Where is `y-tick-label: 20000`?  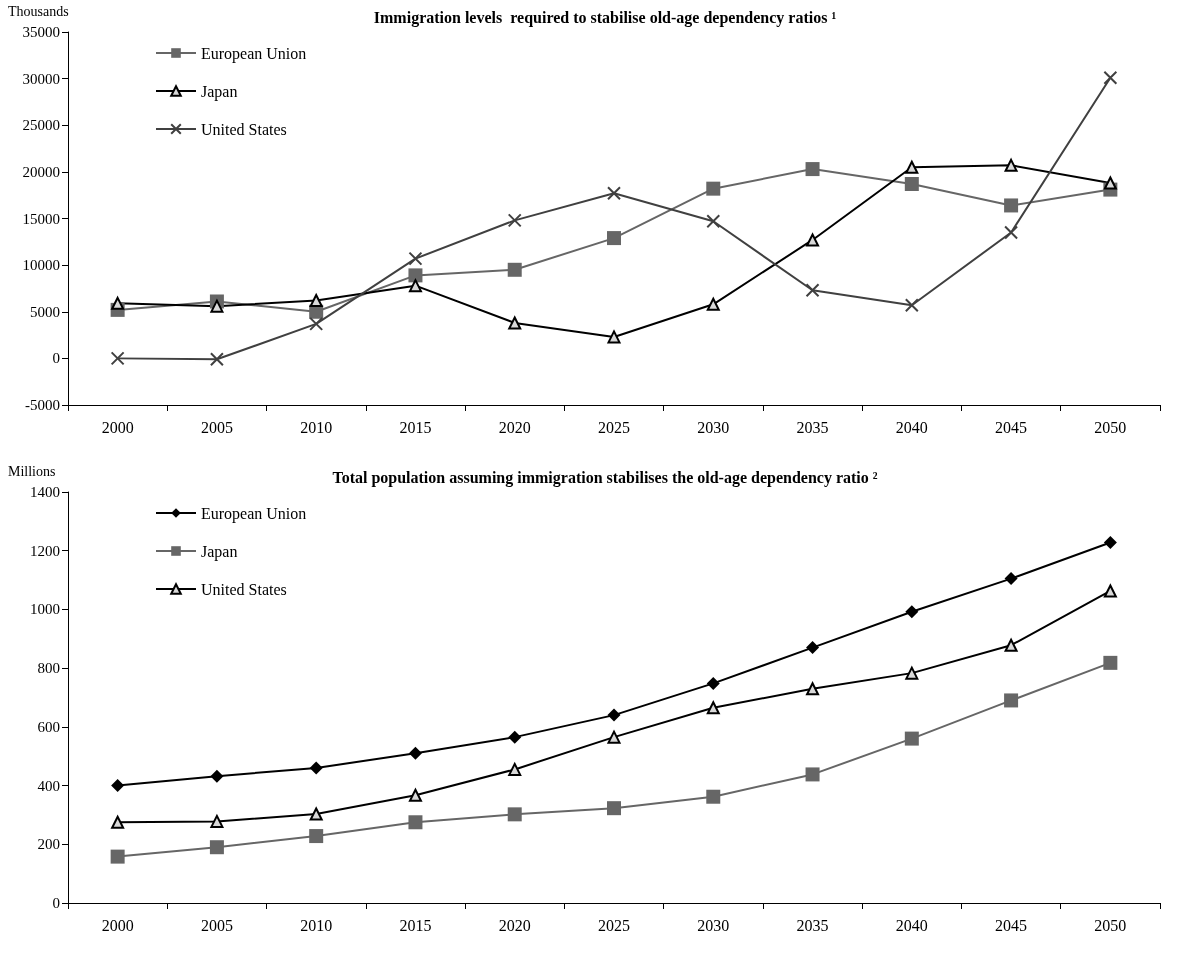
y-tick-label: 20000 is located at coordinates (41, 171).